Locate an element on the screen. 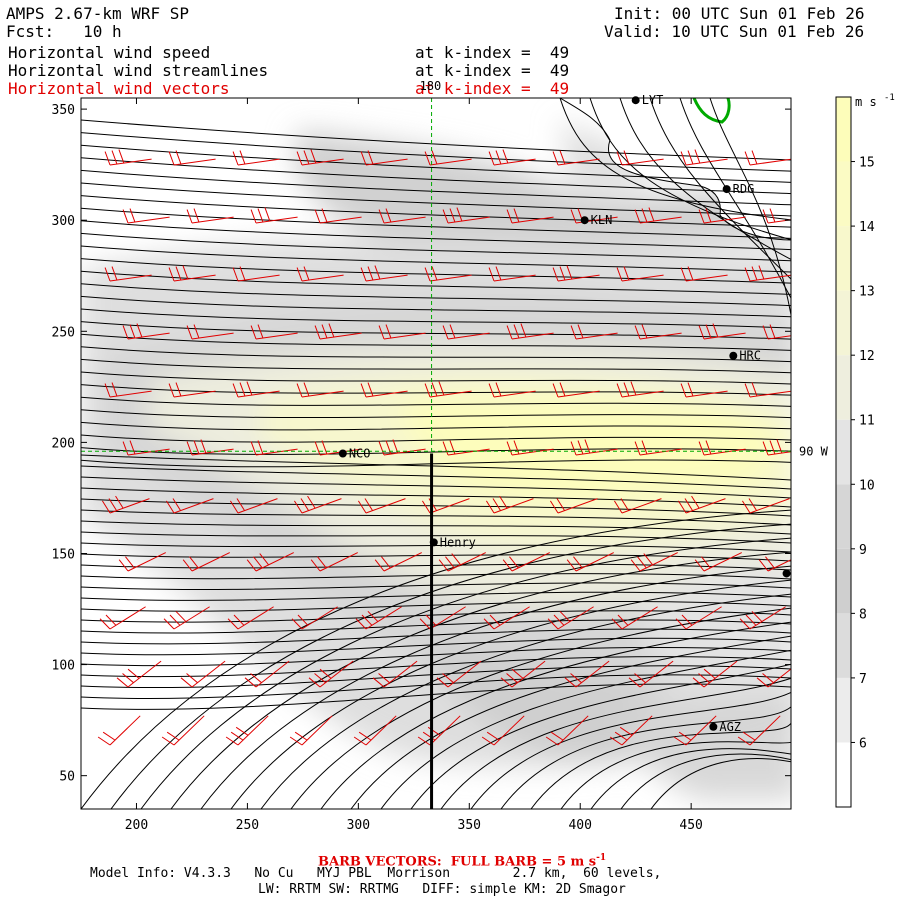 This screenshot has width=900, height=900. station-label: Henry is located at coordinates (458, 542).